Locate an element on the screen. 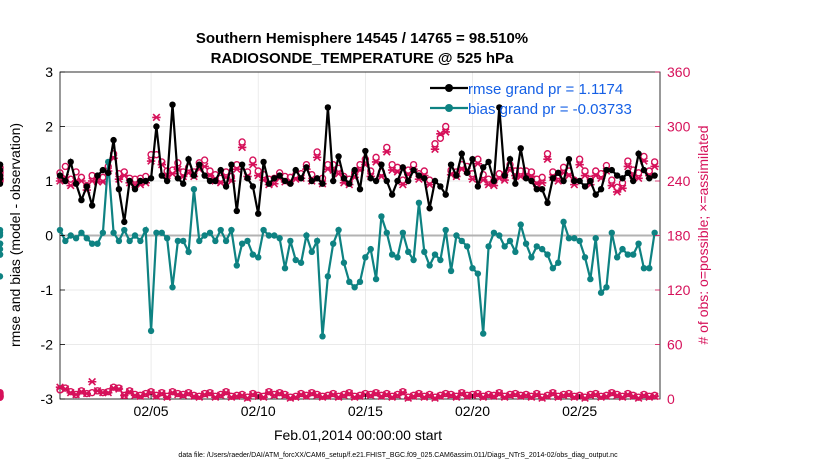 The height and width of the screenshot is (470, 830). y2-tick-label: 60 is located at coordinates (675, 345).